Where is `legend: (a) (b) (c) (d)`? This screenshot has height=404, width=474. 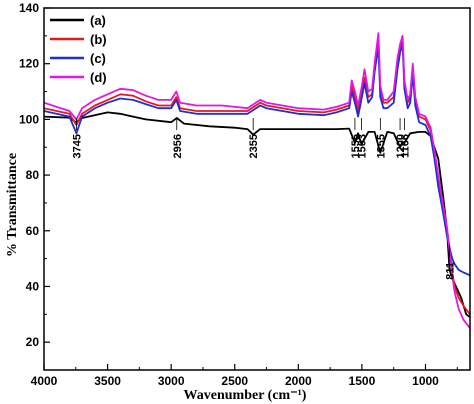
legend: (a) (b) (c) (d) is located at coordinates (78, 49).